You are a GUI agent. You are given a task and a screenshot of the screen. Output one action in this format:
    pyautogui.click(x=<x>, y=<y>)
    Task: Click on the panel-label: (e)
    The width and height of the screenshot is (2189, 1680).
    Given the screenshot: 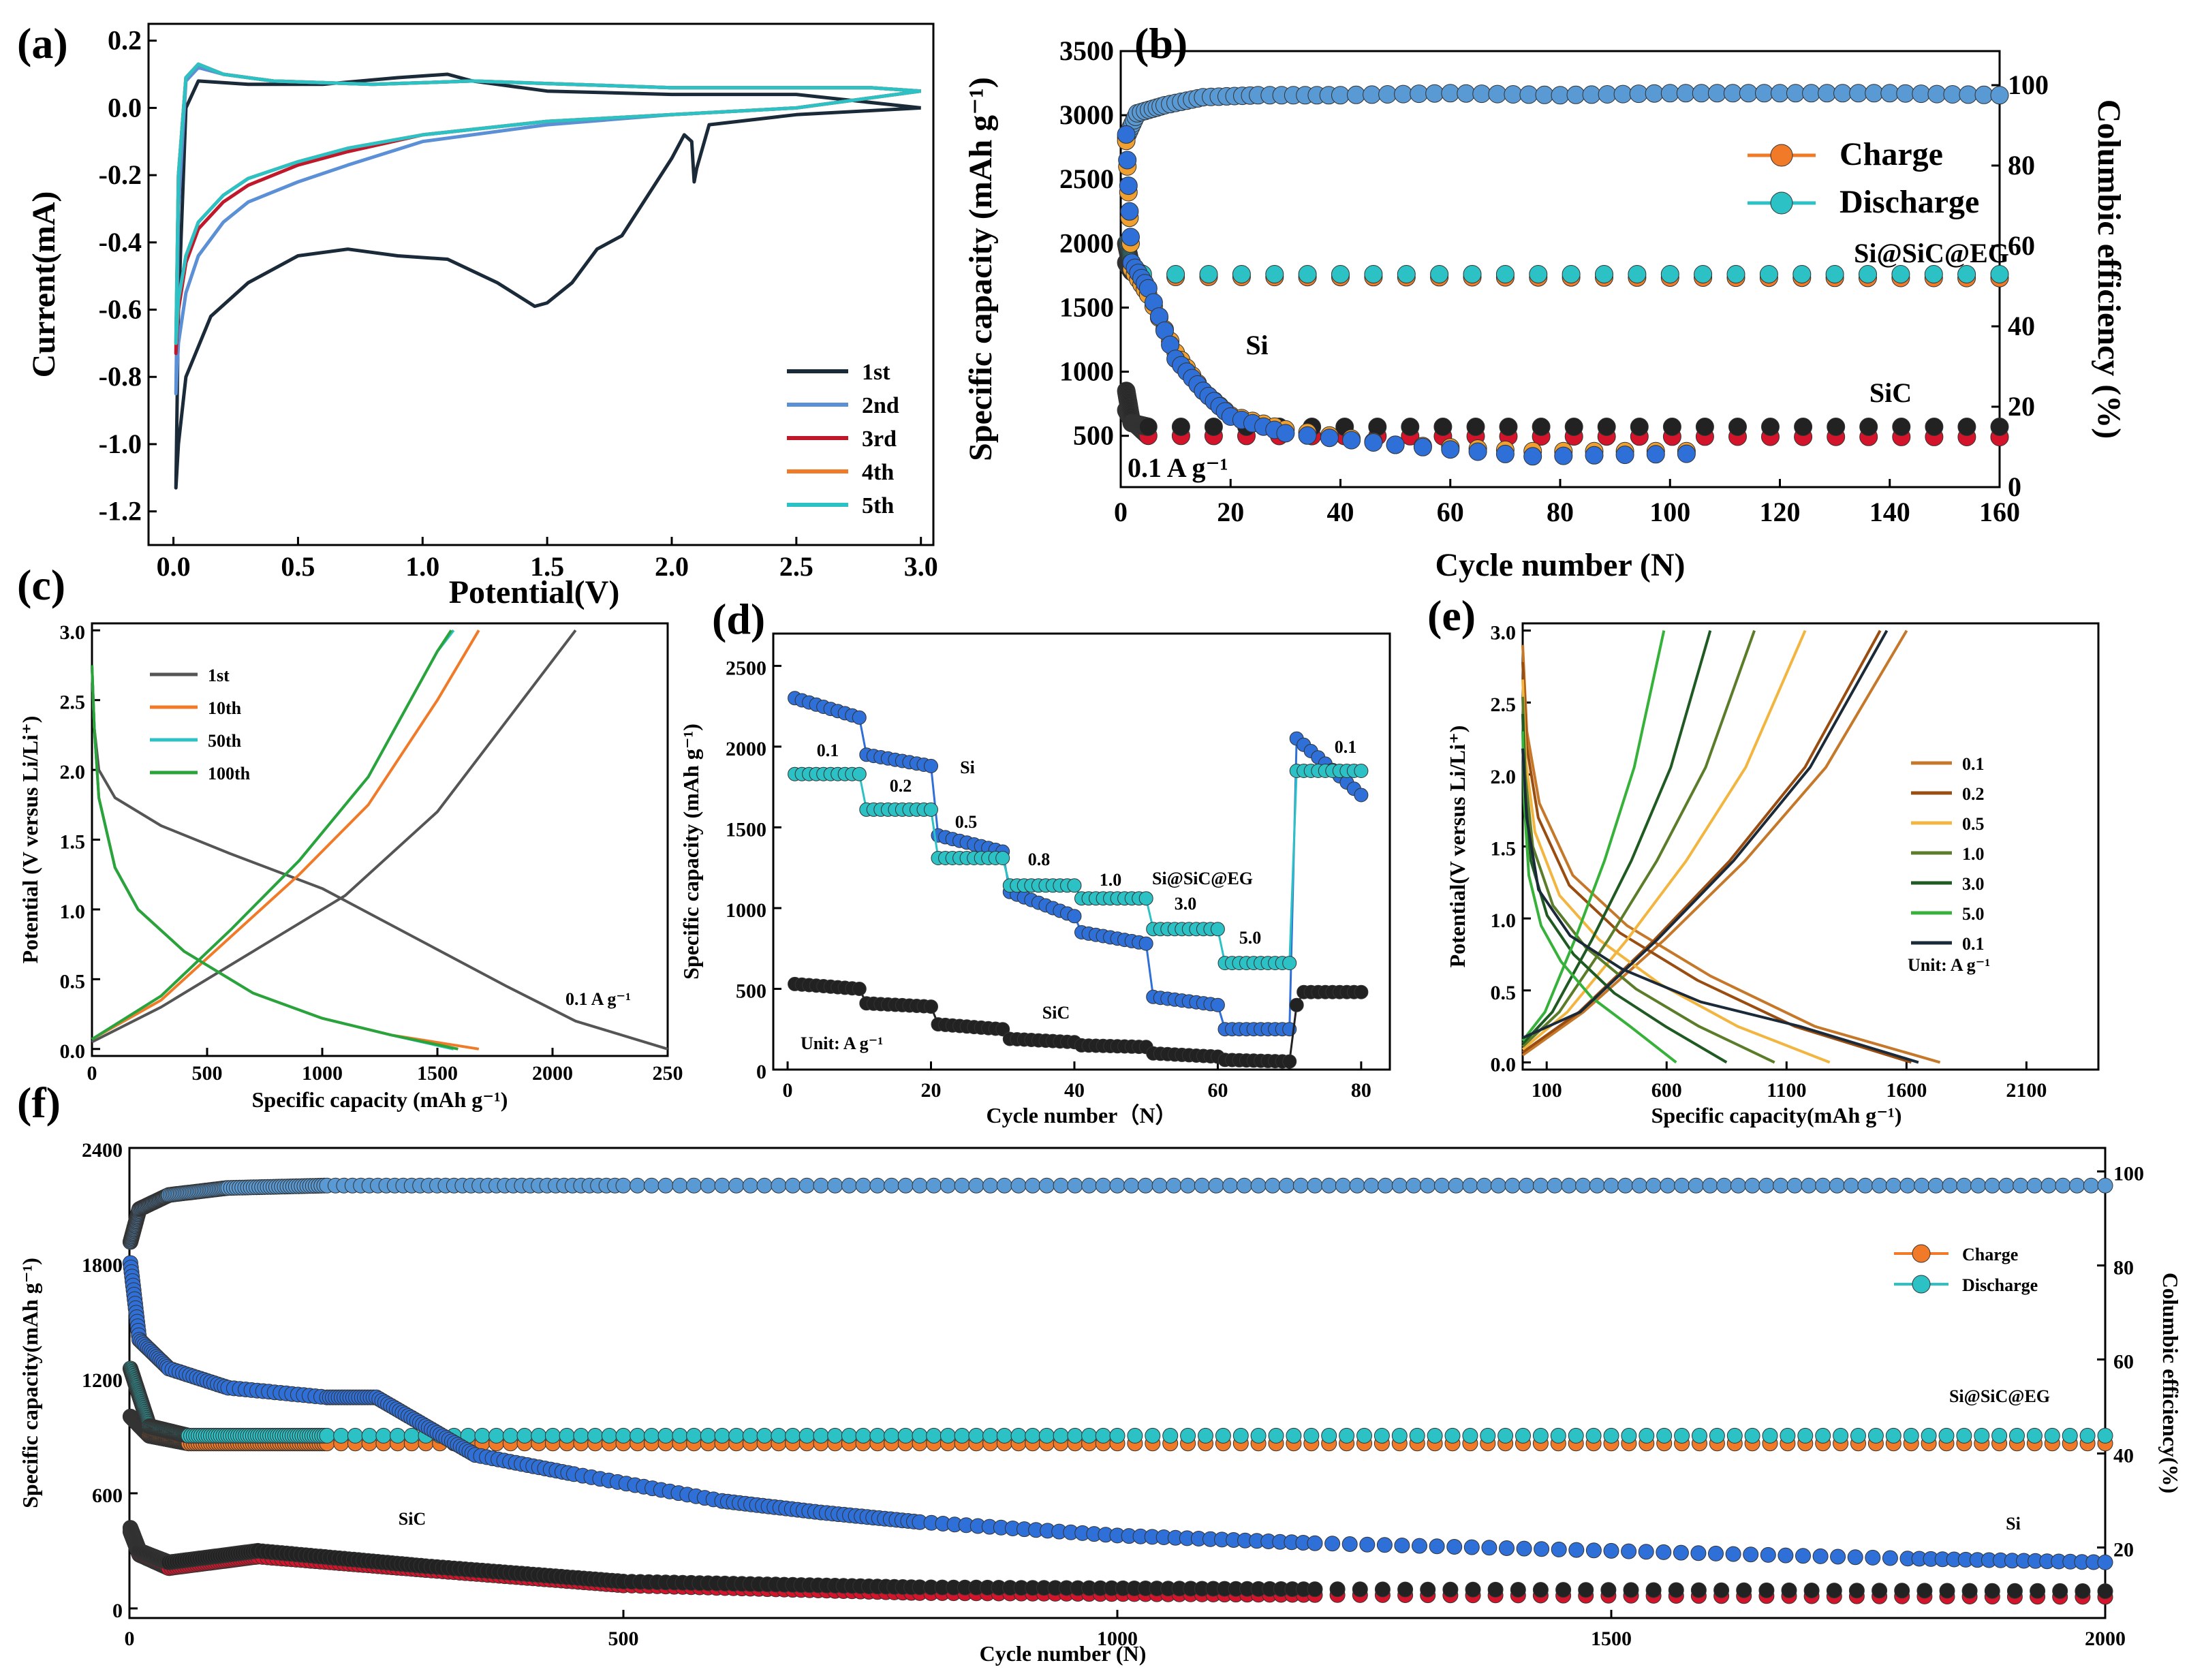 What is the action you would take?
    pyautogui.click(x=1452, y=615)
    